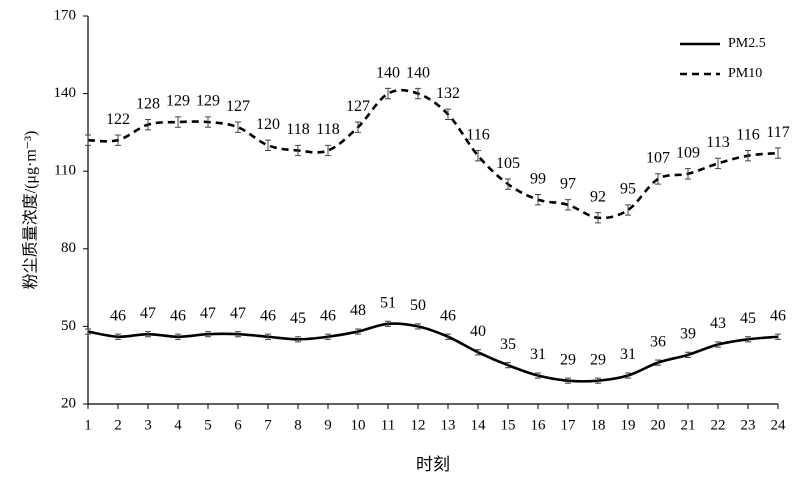  What do you see at coordinates (745, 73) in the screenshot?
I see `legend-label: PM10` at bounding box center [745, 73].